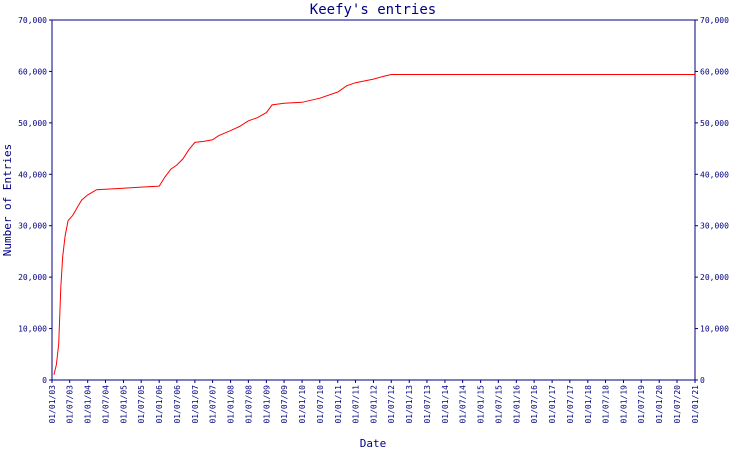 The image size is (750, 450). Describe the element at coordinates (588, 404) in the screenshot. I see `x-tick-label: 01/01/18` at that location.